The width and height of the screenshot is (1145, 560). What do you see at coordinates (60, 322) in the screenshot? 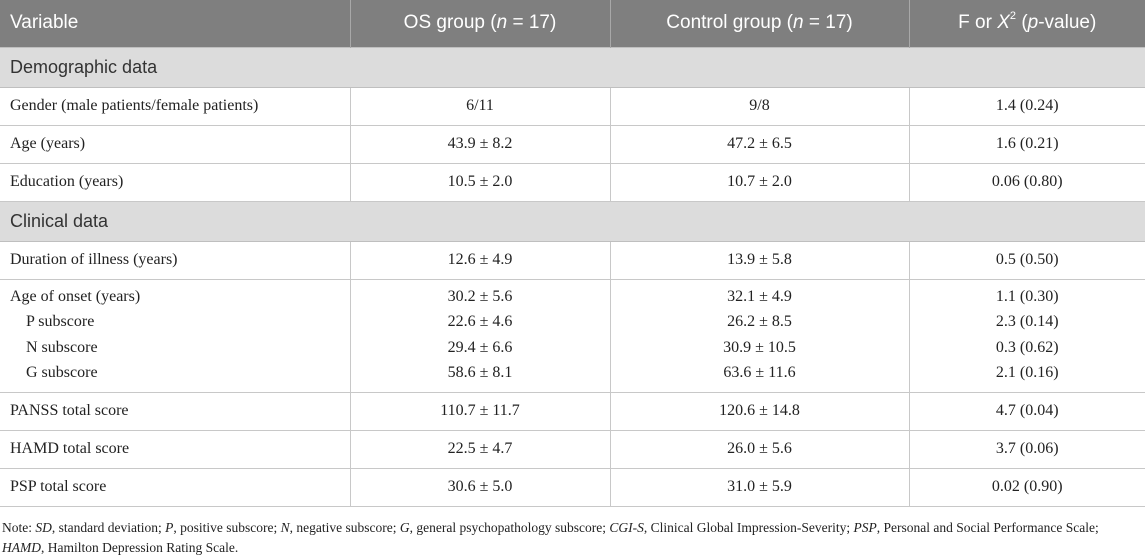
I see `cell-variable: P subscore` at bounding box center [60, 322].